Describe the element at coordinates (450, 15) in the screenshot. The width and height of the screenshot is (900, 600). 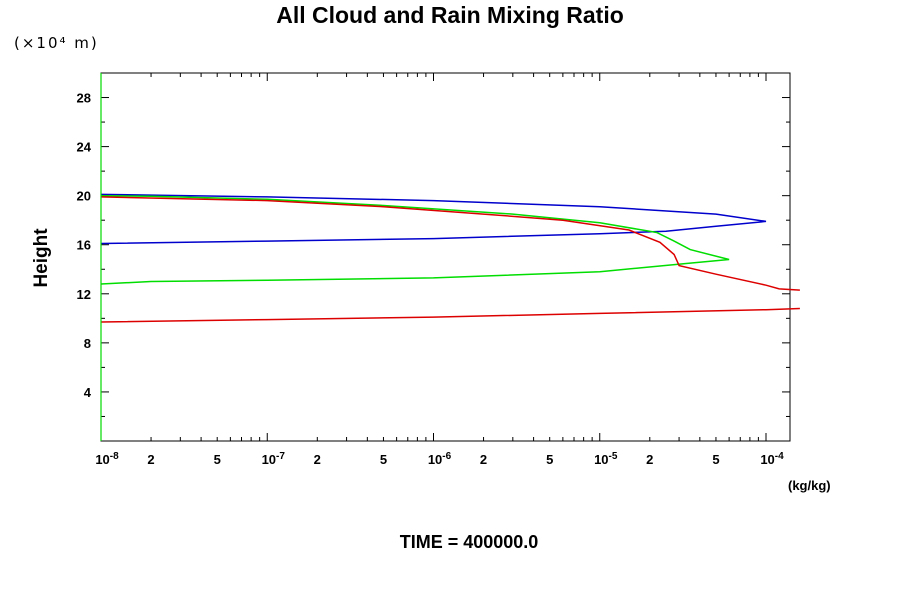
I see `chart-title: All Cloud and Rain Mixing Ratio` at that location.